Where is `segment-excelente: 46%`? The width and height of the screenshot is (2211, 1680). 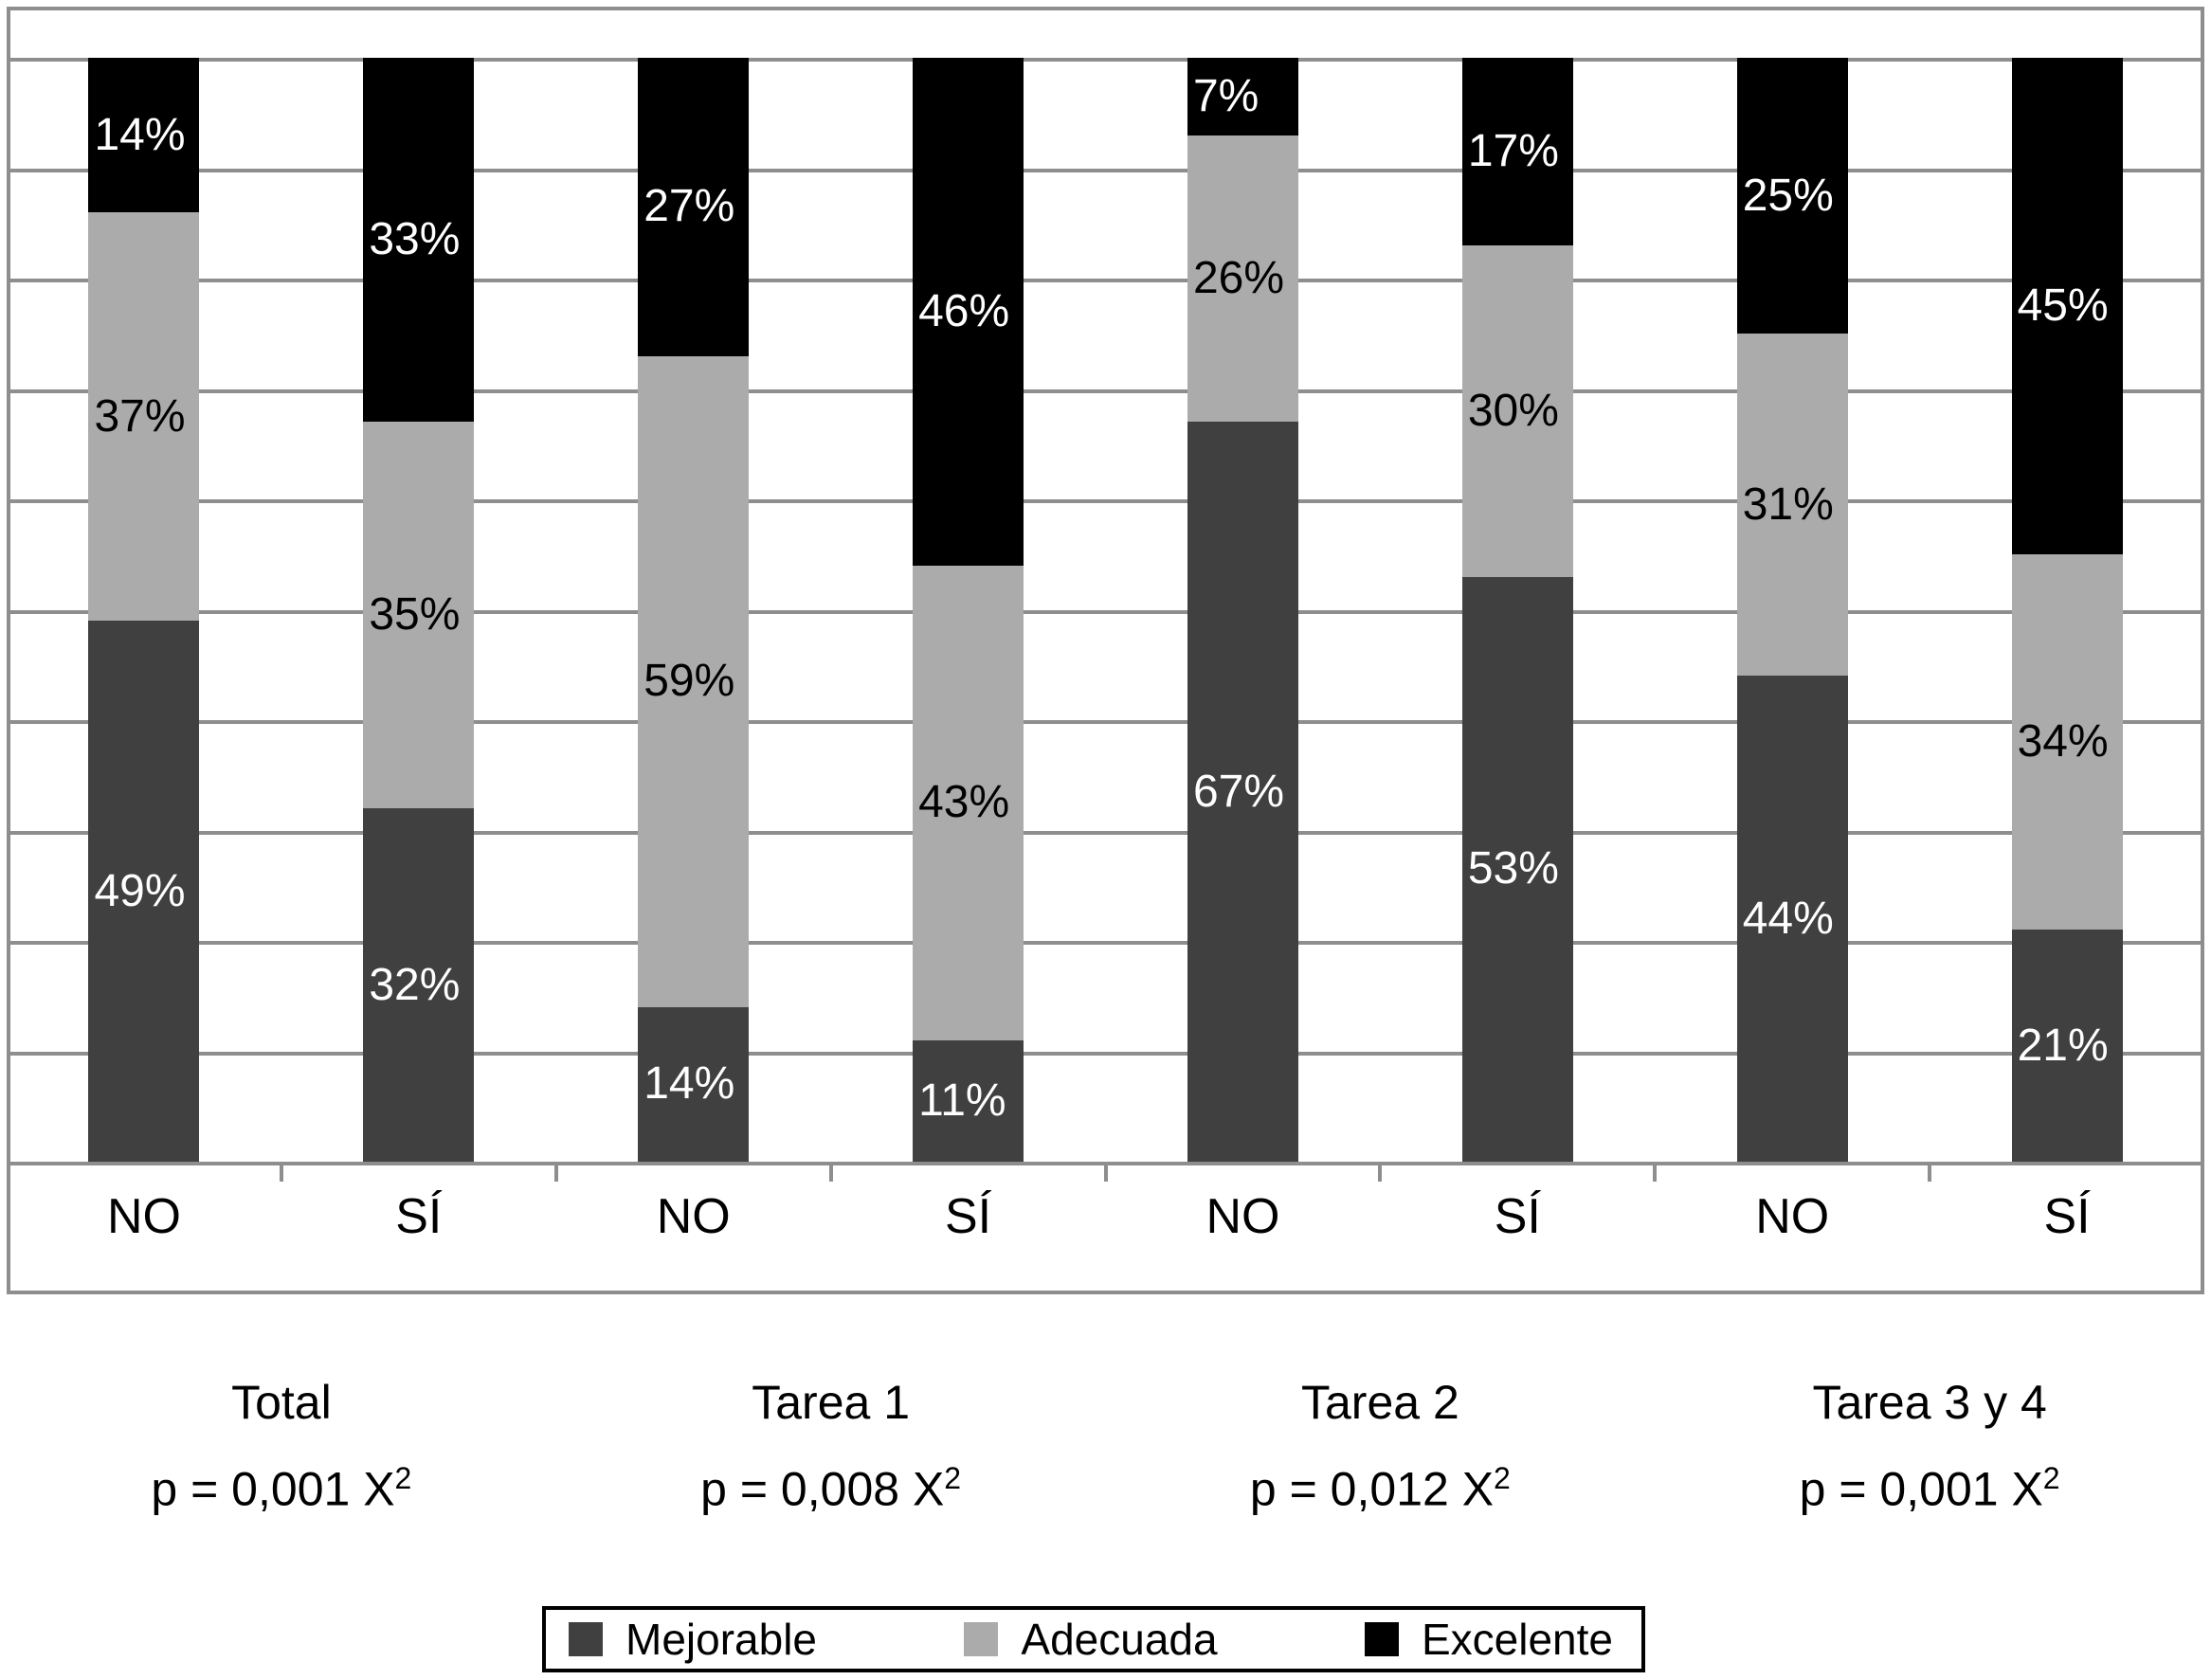
segment-excelente: 46% is located at coordinates (968, 312).